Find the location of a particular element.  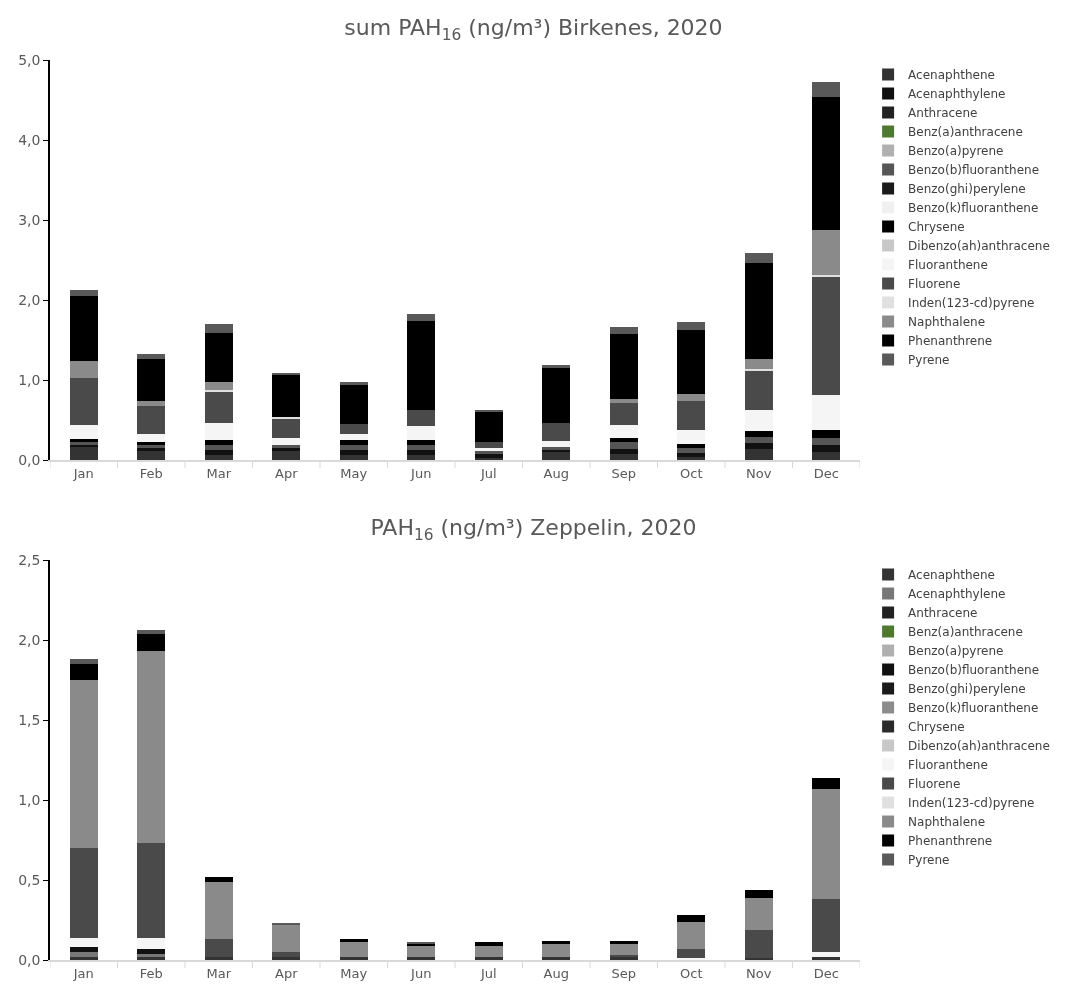

y-tick-label: 1,5 is located at coordinates (29, 719).